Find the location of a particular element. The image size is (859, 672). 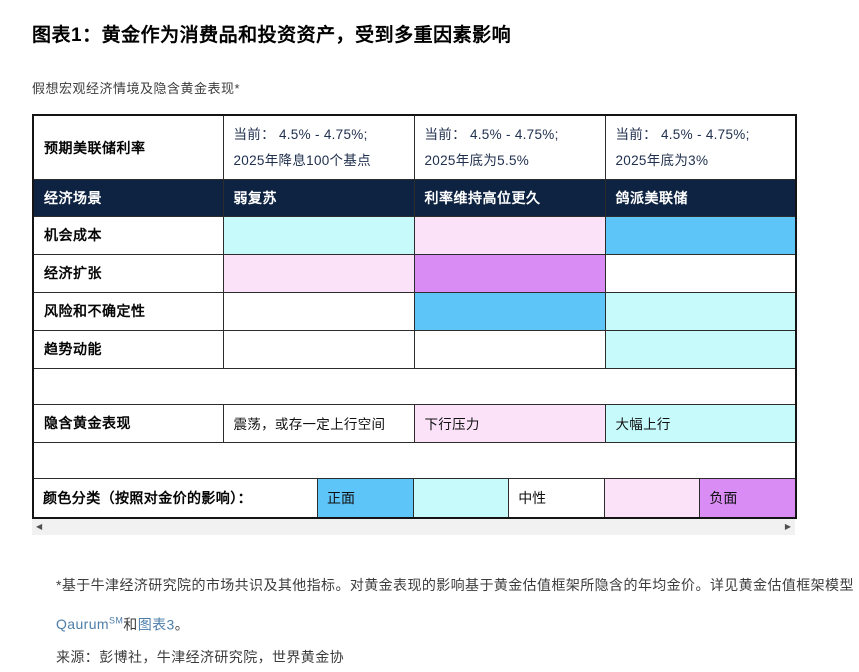

legend-cell: 颜色分类（按照对金价的影响）： 正面 中性 负面 is located at coordinates (414, 497).